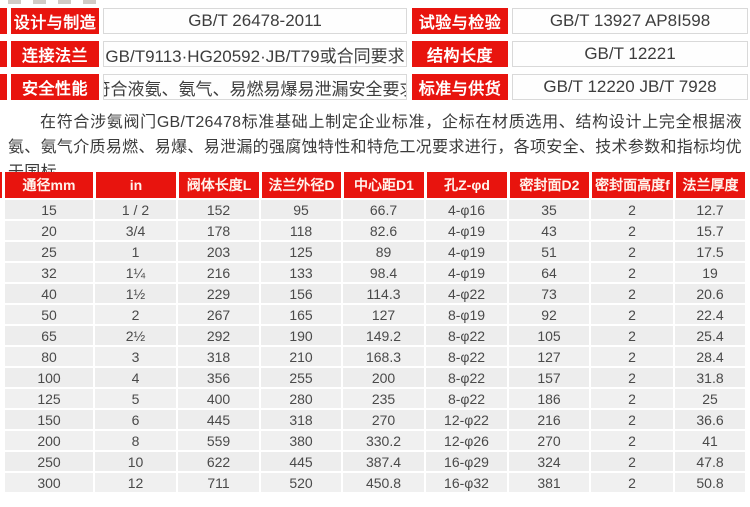 The image size is (750, 507). I want to click on table-cell: 4-φ16, so click(465, 209).